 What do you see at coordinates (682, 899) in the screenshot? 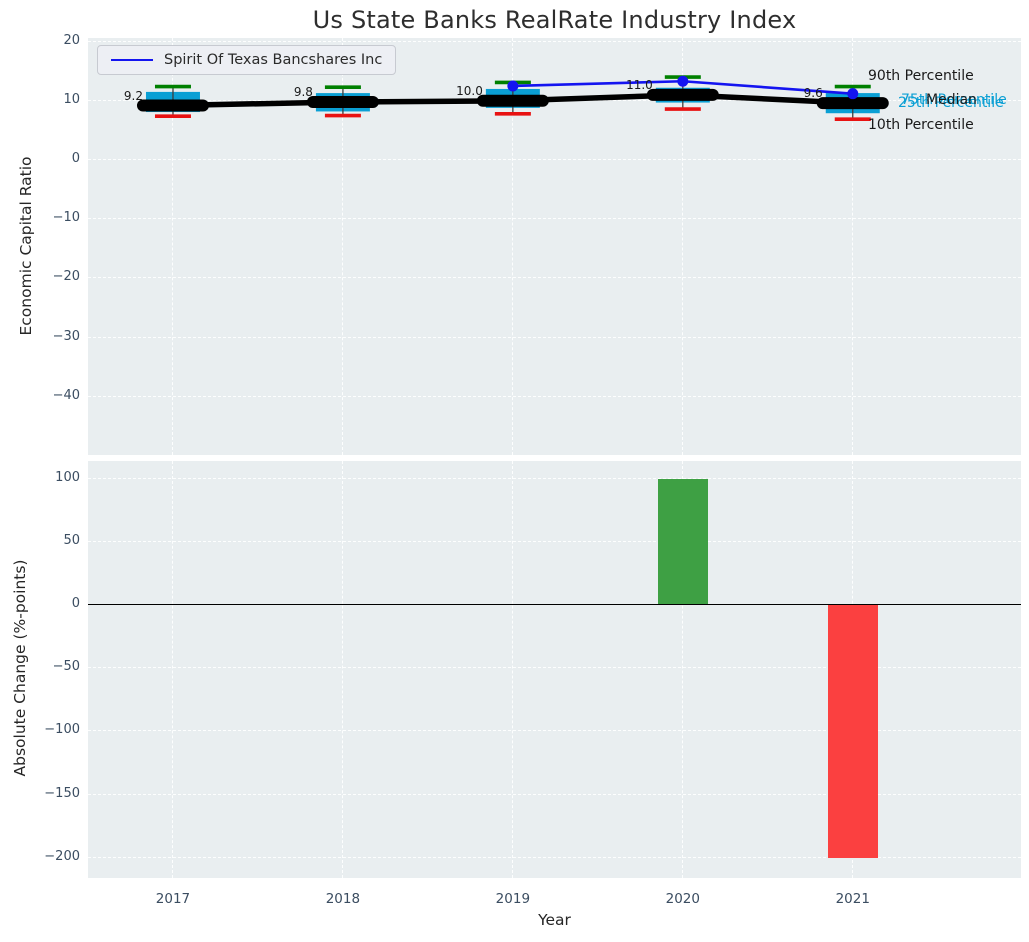
I see `x-tick-label: 2020` at bounding box center [682, 899].